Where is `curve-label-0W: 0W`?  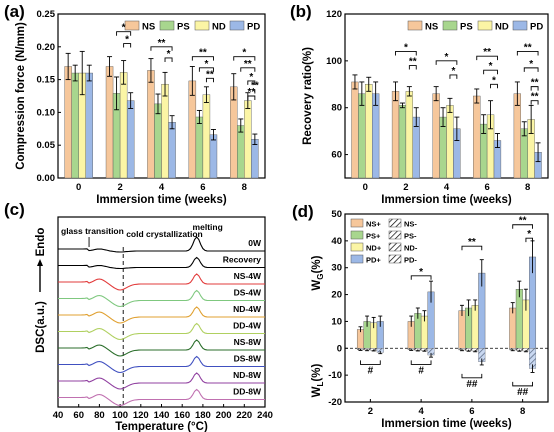
curve-label-0W: 0W is located at coordinates (255, 243).